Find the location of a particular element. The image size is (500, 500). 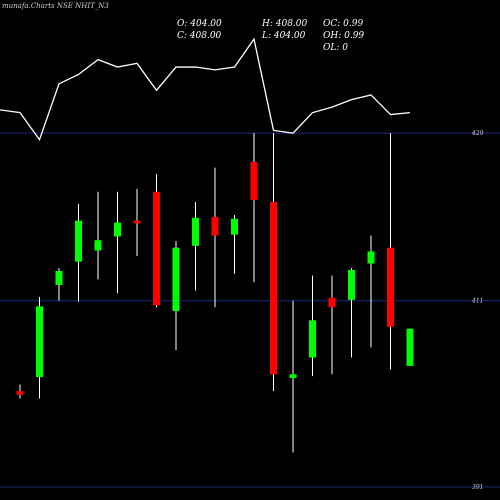

ol-value: OL: 0 is located at coordinates (335, 48).